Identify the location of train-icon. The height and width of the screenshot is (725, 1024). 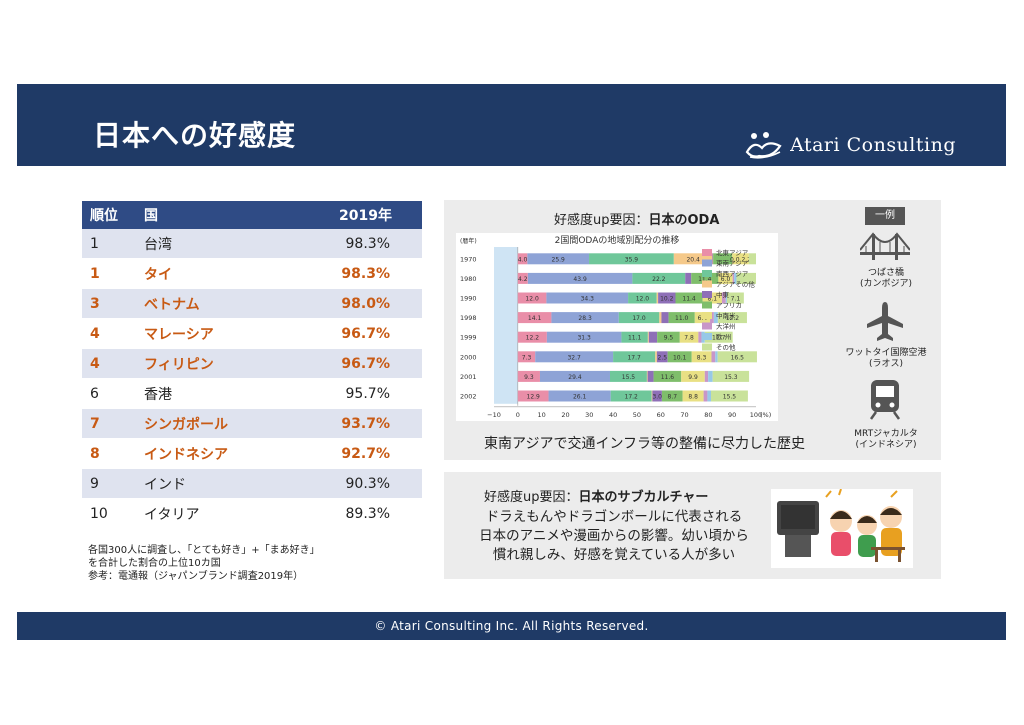
(885, 400).